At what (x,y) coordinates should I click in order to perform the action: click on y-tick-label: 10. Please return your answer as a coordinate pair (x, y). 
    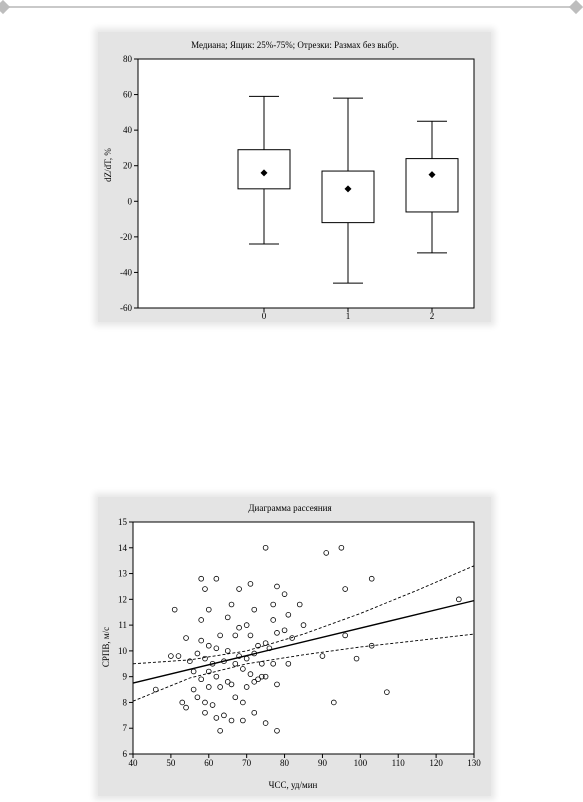
    Looking at the image, I should click on (123, 651).